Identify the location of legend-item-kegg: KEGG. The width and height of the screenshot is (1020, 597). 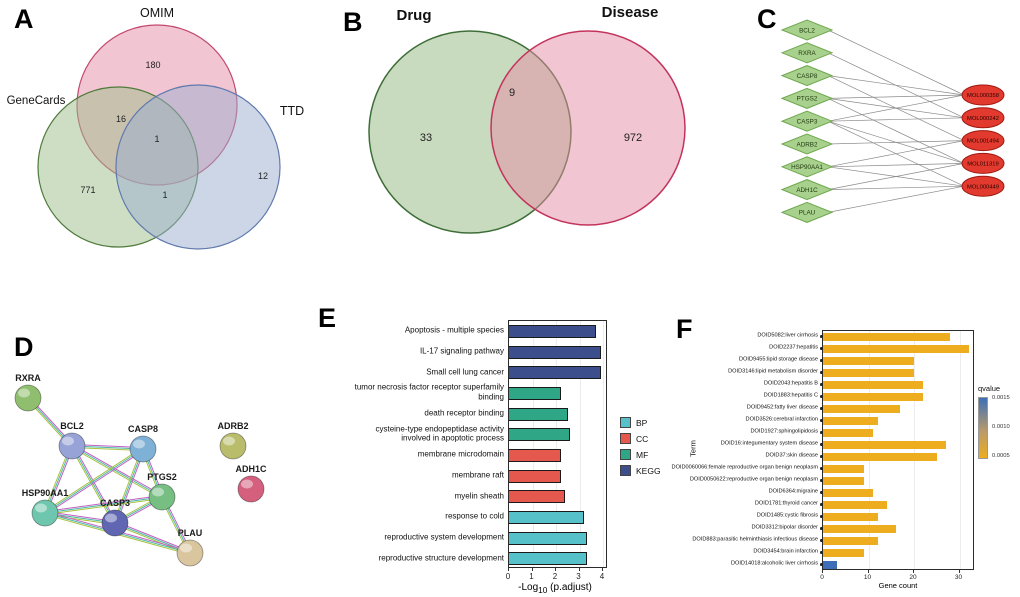
(640, 470).